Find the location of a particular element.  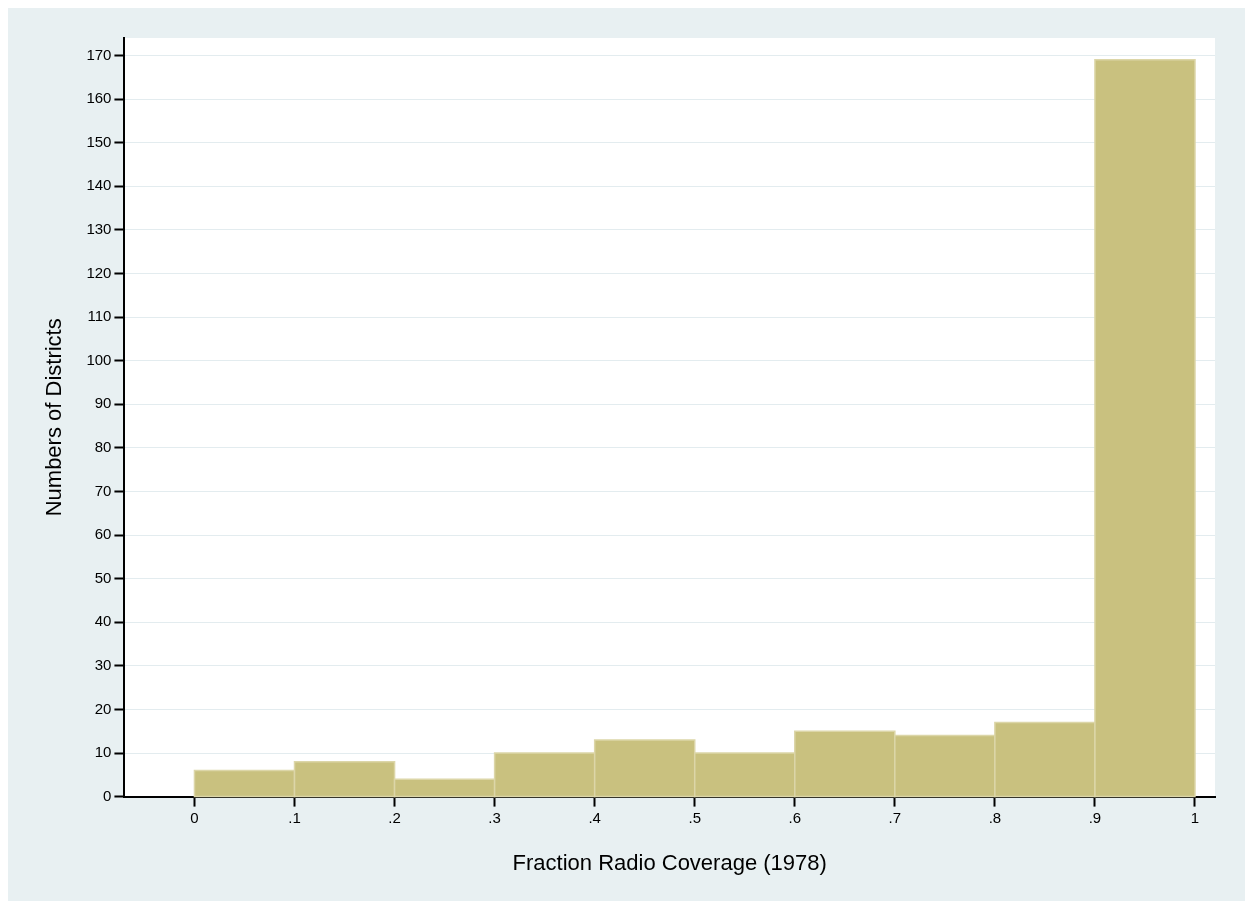

y-tick-label: 140 is located at coordinates (99, 185).